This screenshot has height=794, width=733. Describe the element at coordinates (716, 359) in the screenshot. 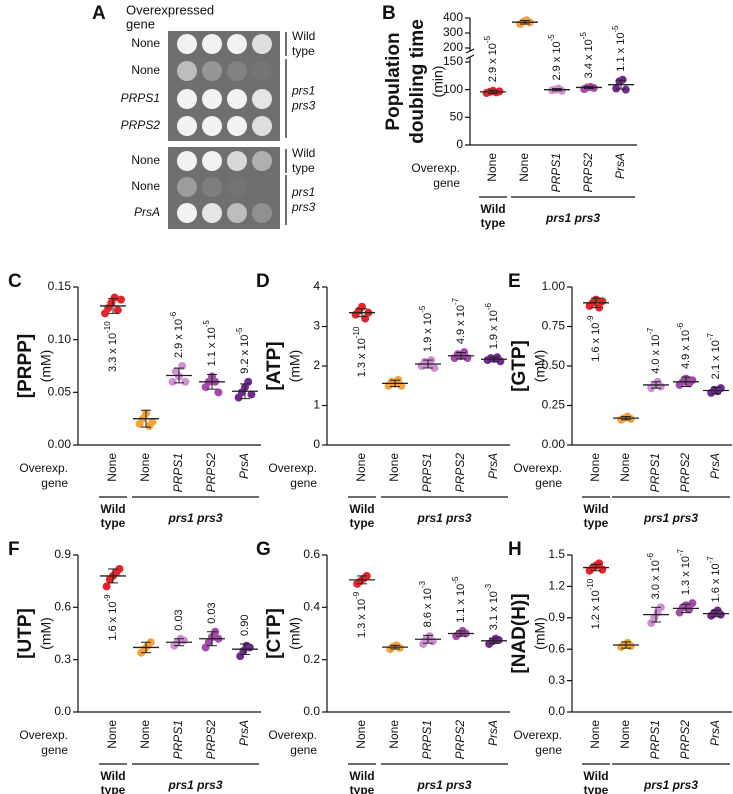

I see `p-value-text: 2.1 x 10` at that location.